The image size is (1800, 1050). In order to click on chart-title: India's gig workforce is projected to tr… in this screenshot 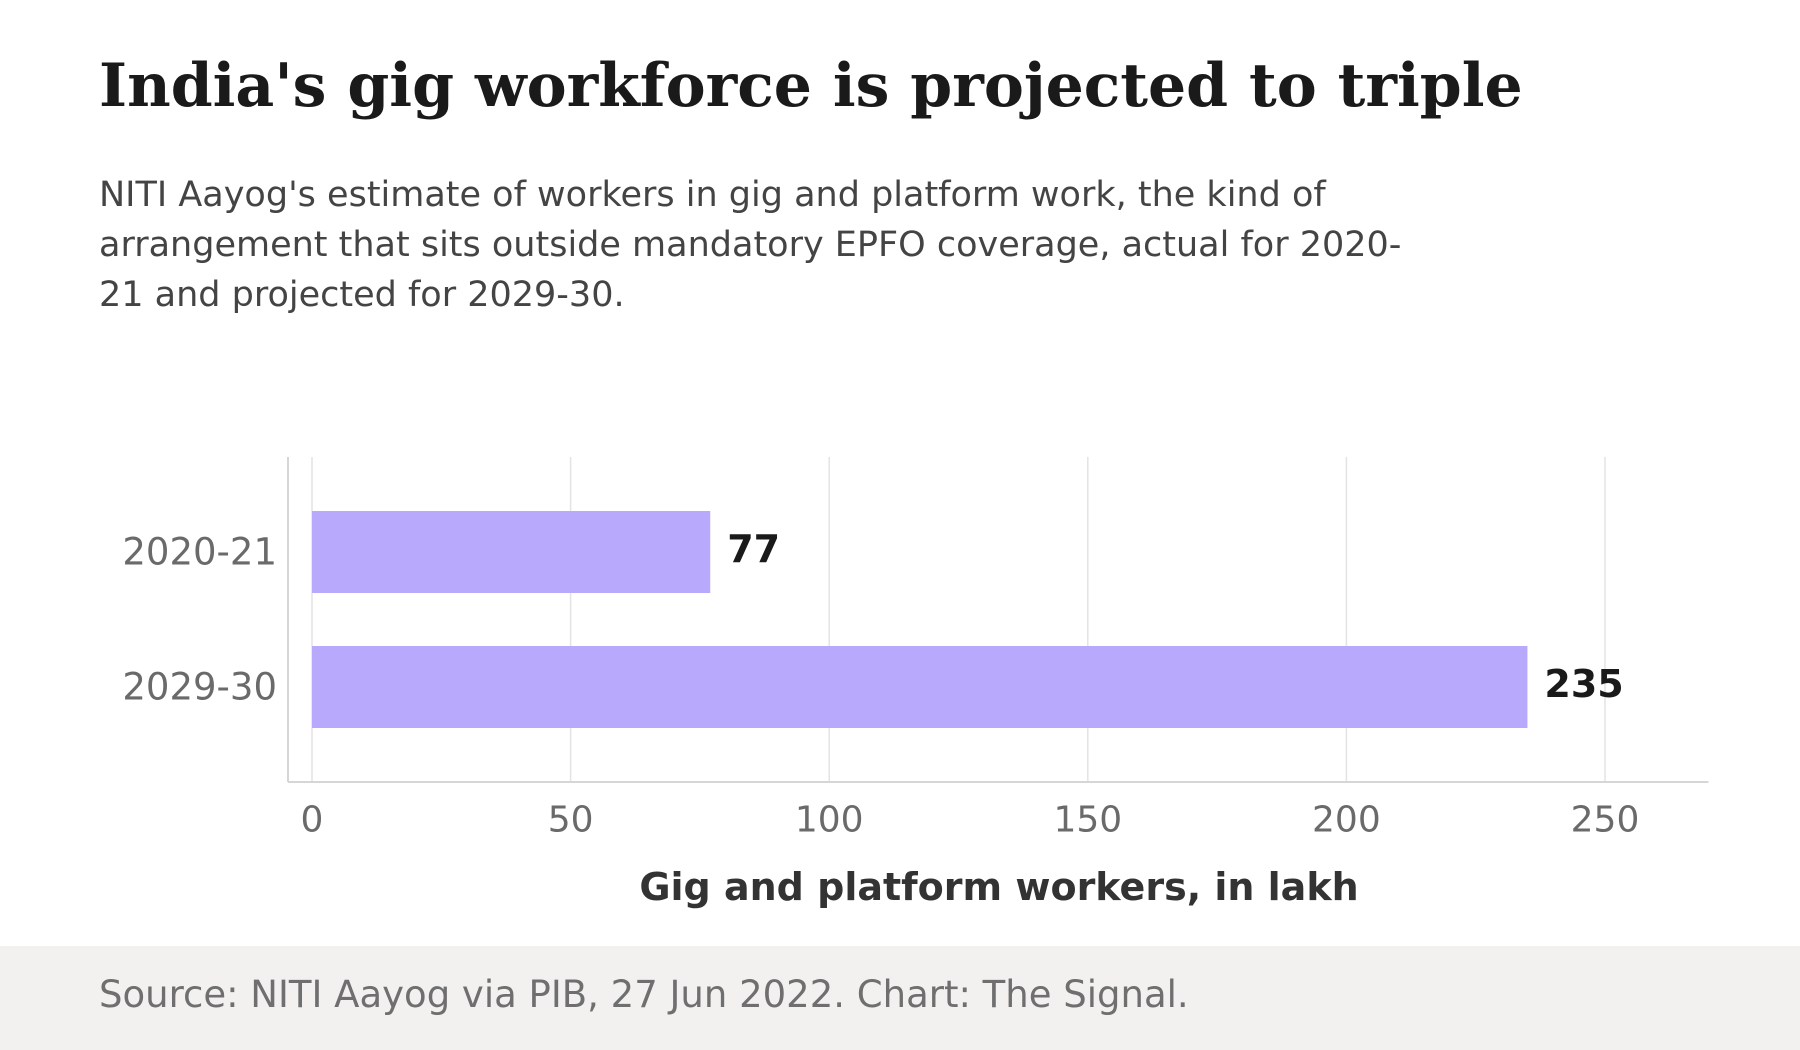, I will do `click(811, 86)`.